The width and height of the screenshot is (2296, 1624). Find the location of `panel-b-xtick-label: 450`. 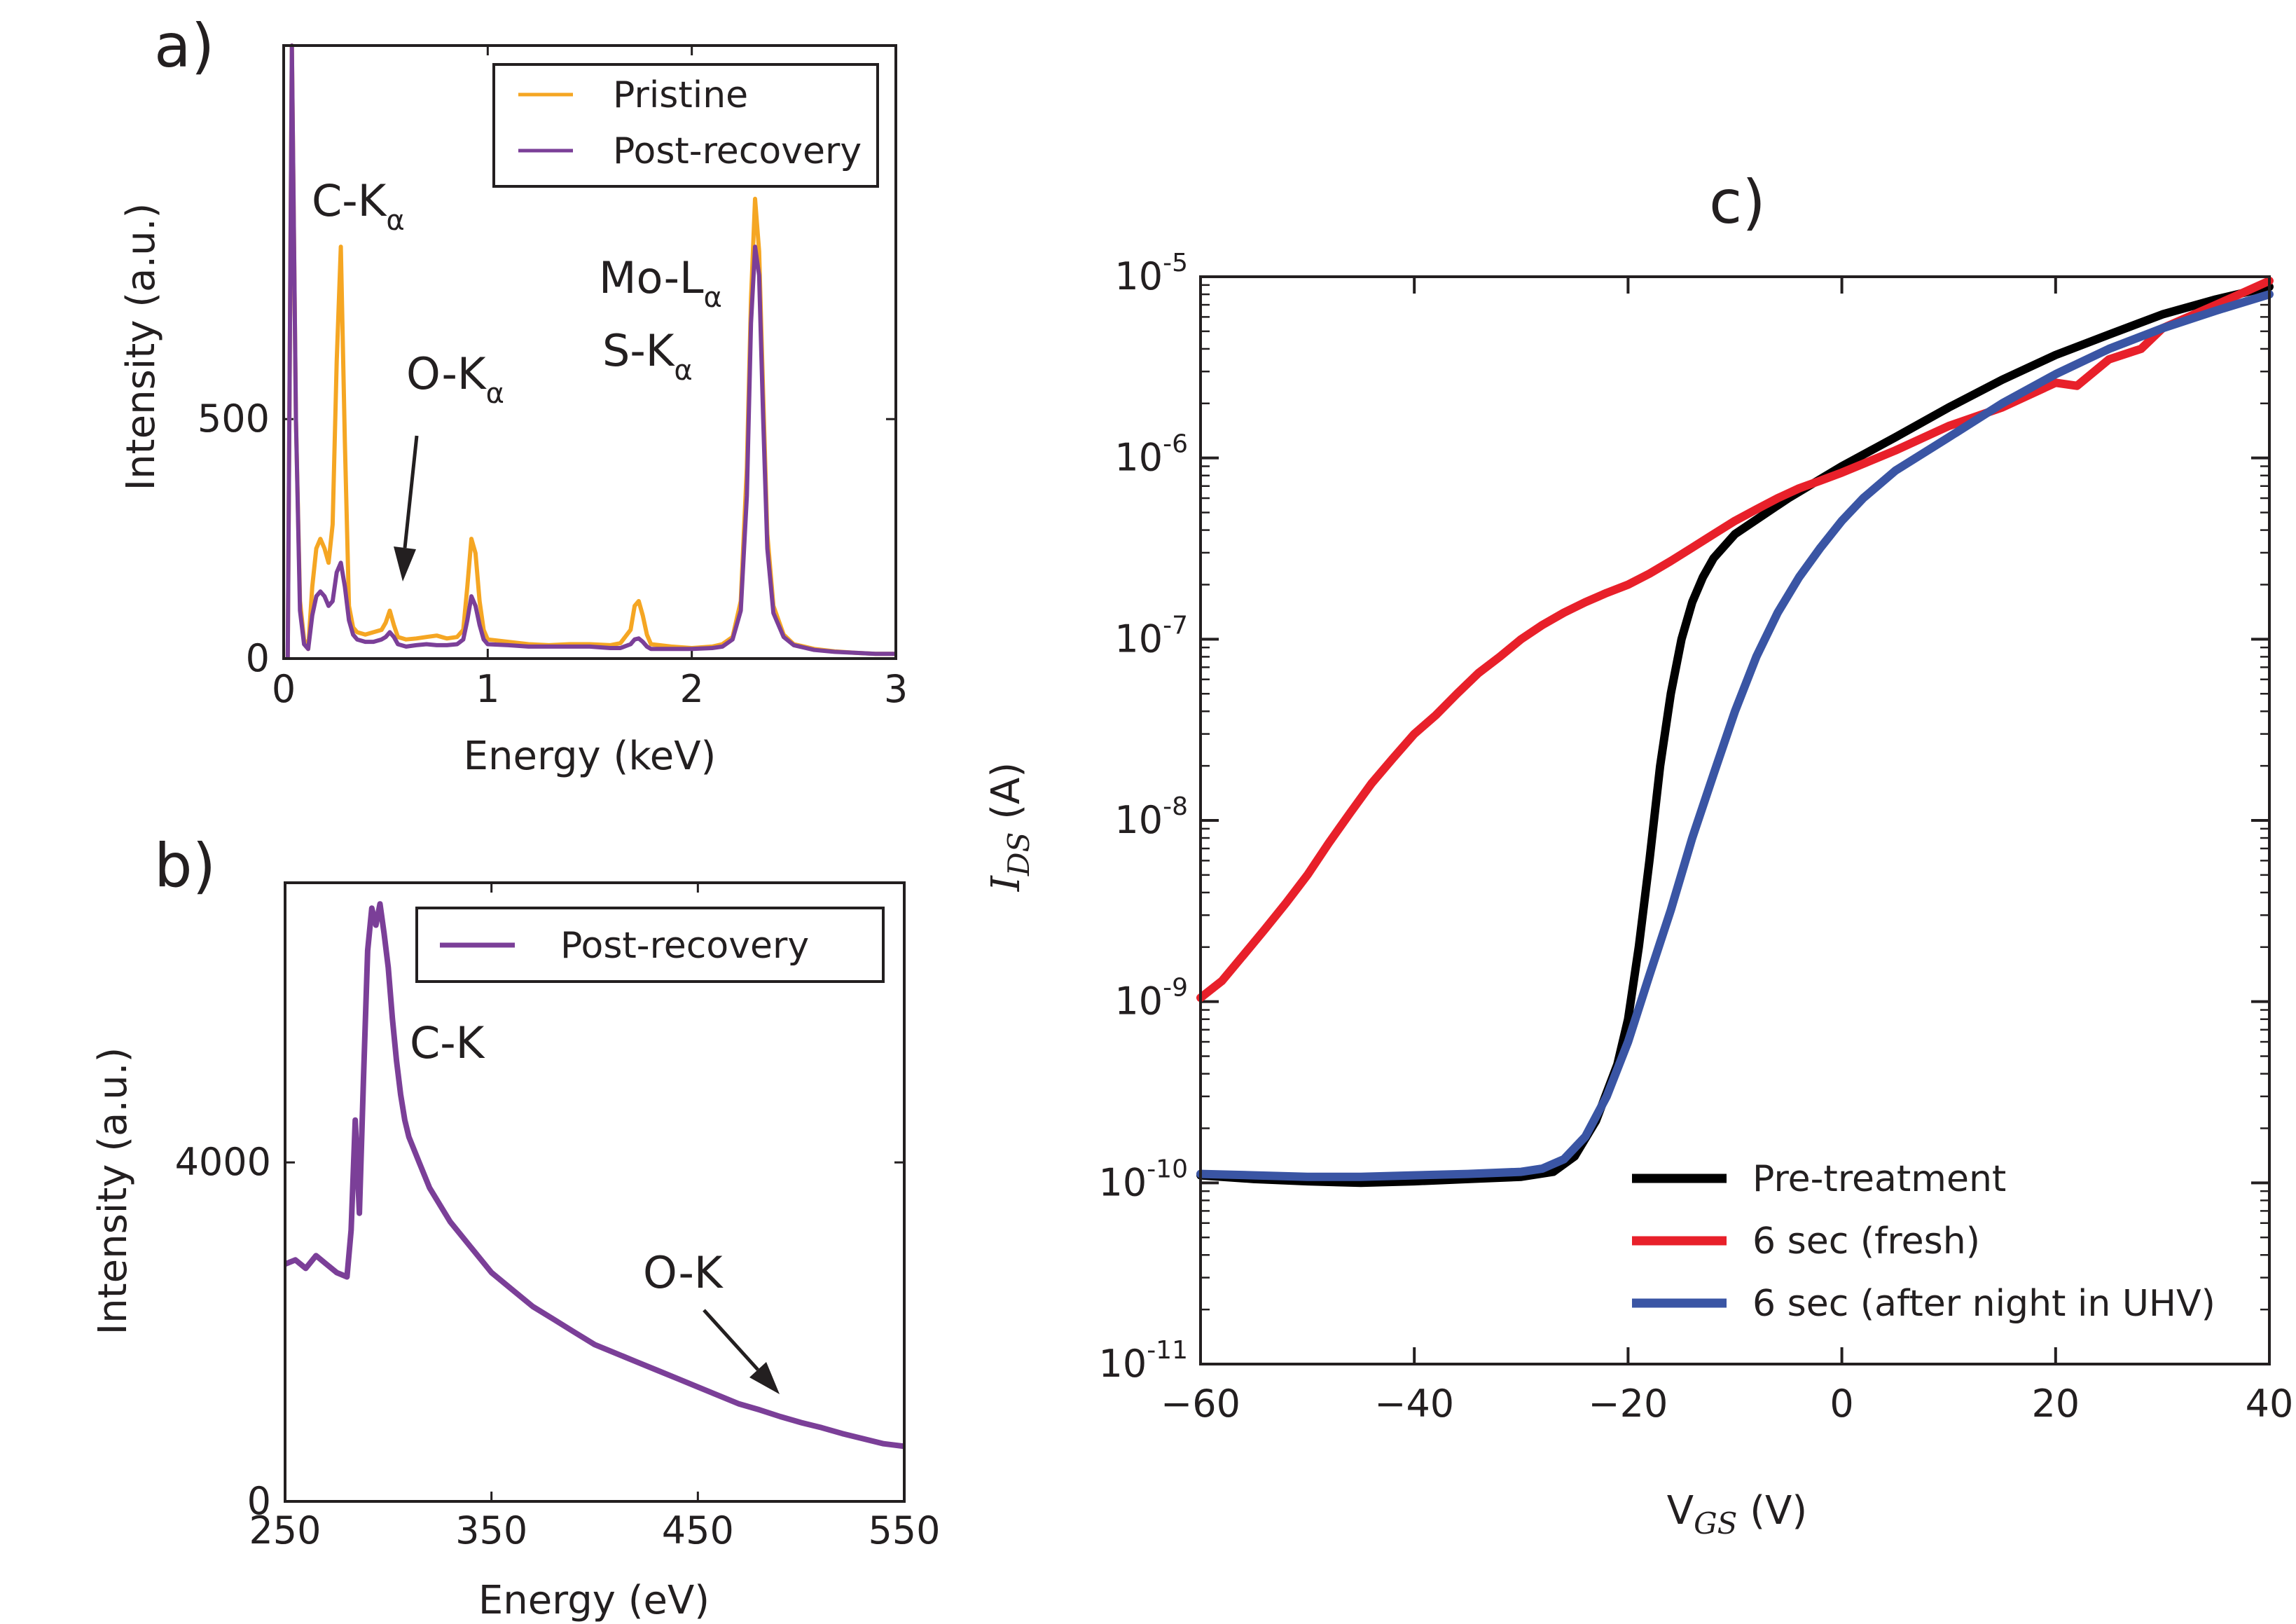

panel-b-xtick-label: 450 is located at coordinates (698, 1530).